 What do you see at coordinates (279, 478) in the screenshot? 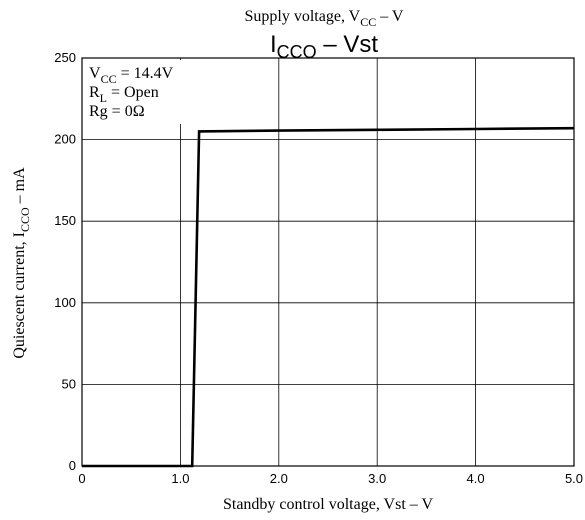
I see `x-tick-label: 2.0` at bounding box center [279, 478].